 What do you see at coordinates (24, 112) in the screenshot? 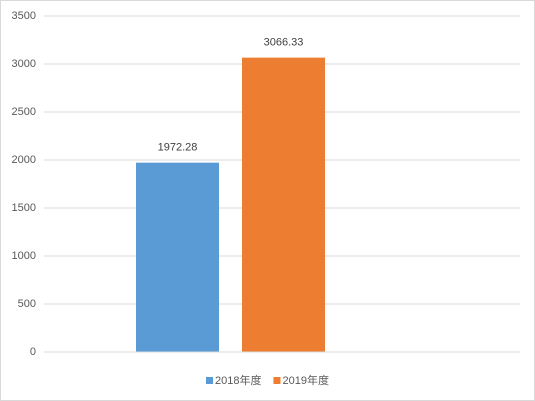
I see `y-tick-label: 2500` at bounding box center [24, 112].